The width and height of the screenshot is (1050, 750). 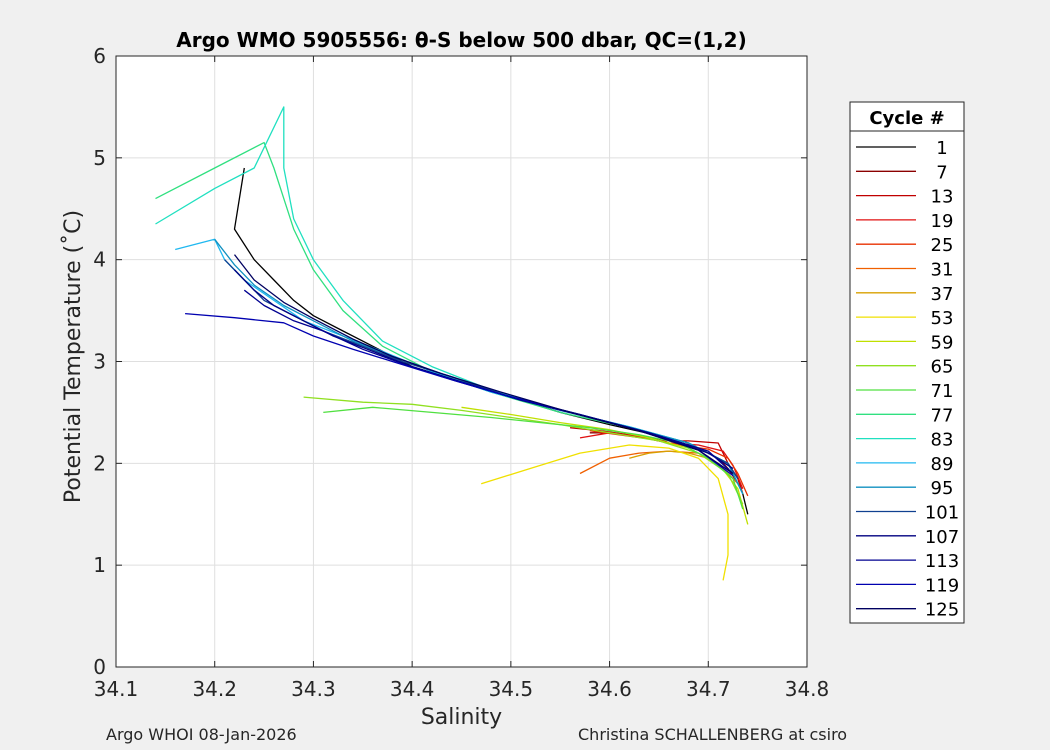 I want to click on x-tick-label: 34.3, so click(x=313, y=689).